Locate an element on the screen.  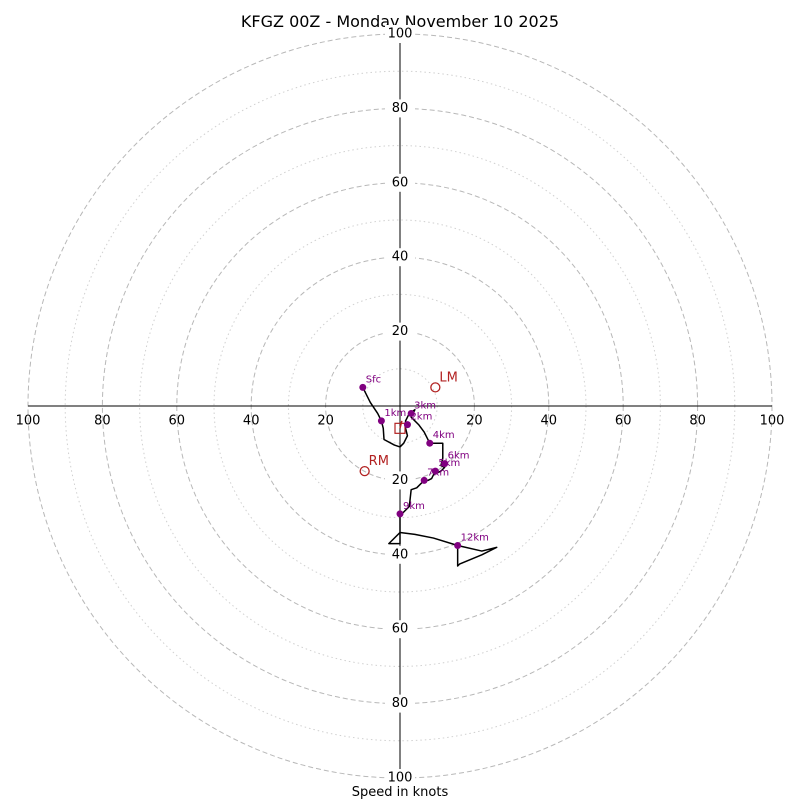
tick-label-right: 20 is located at coordinates (474, 421).